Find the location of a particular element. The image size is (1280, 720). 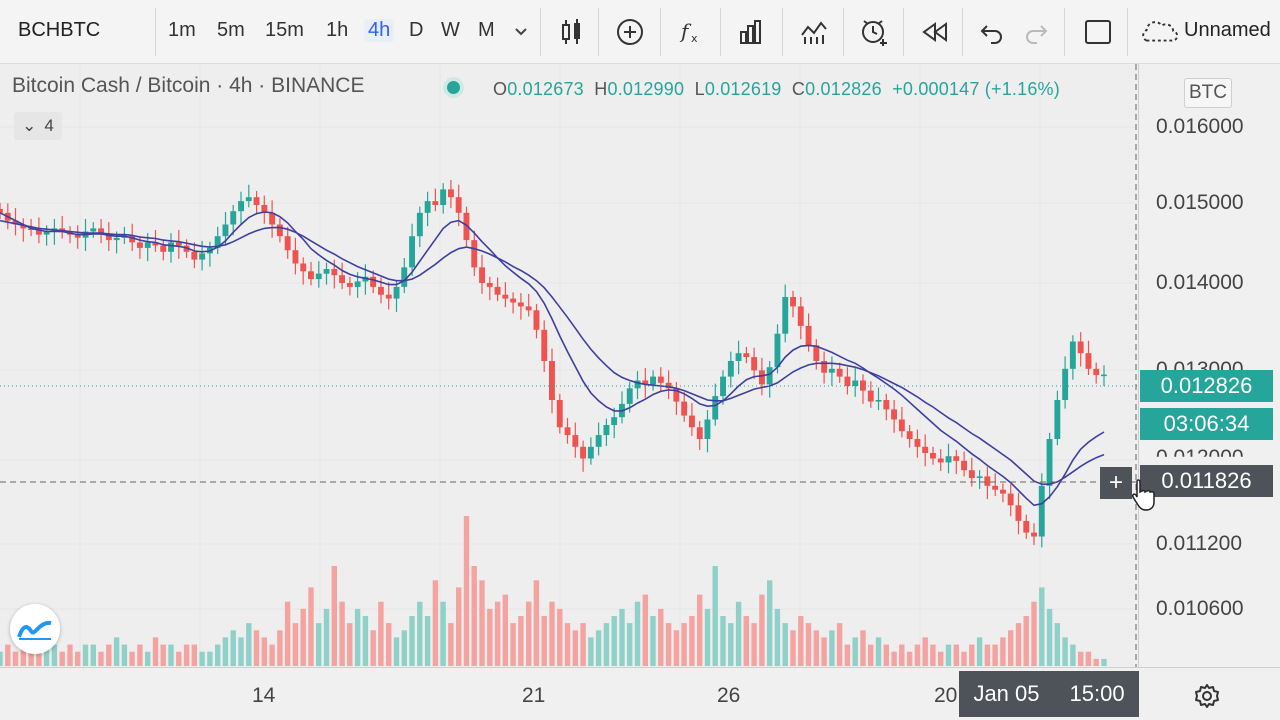

layout-name-button: Unnamed is located at coordinates (1227, 30).